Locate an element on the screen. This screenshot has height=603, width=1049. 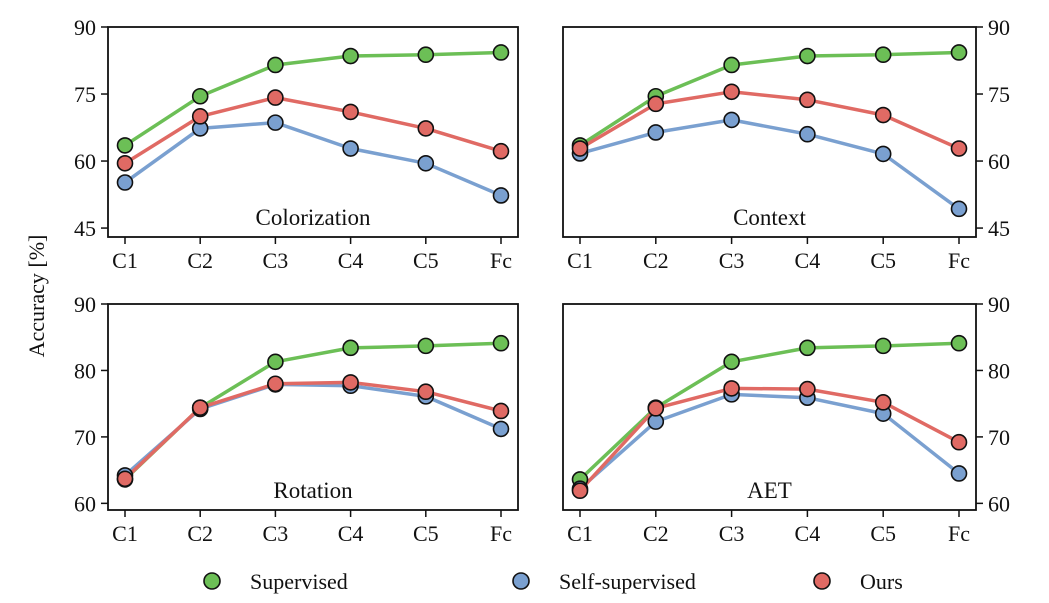
panel-title: Colorization is located at coordinates (313, 217).